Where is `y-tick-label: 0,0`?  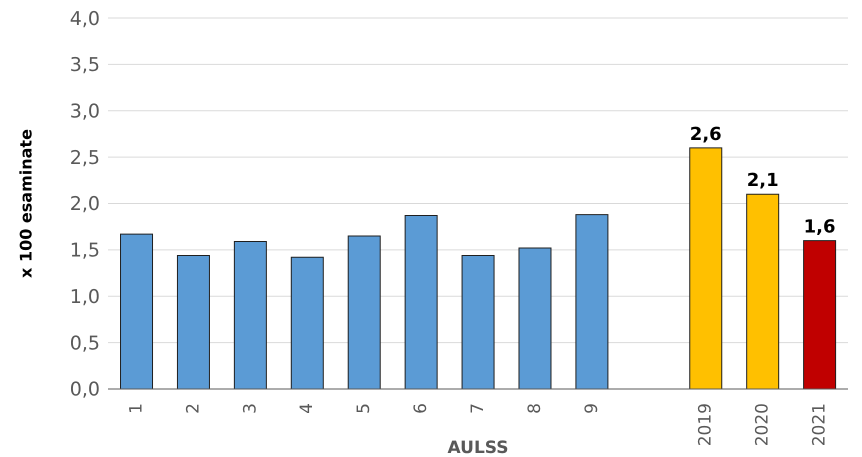 y-tick-label: 0,0 is located at coordinates (85, 389).